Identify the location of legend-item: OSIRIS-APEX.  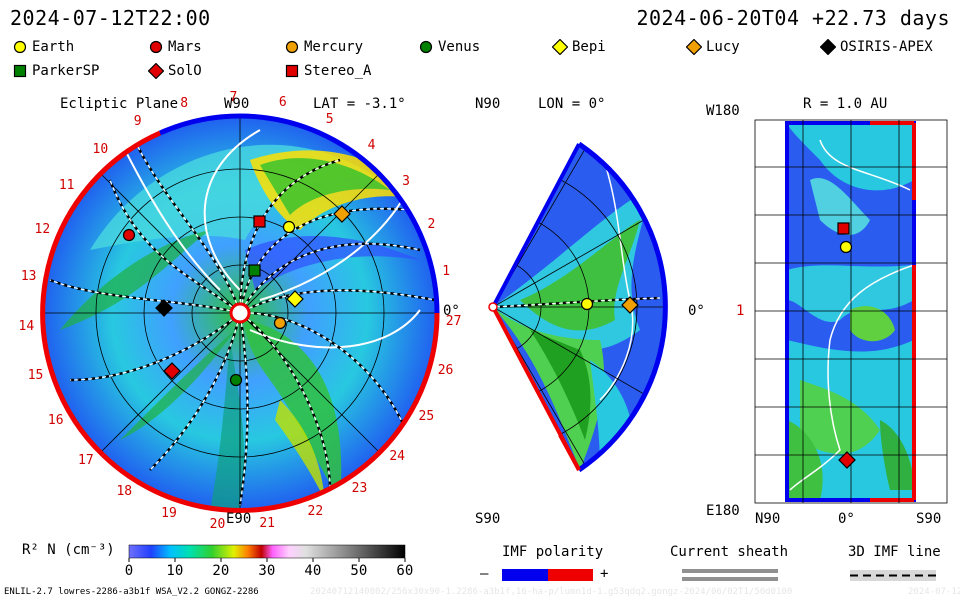
(876, 47).